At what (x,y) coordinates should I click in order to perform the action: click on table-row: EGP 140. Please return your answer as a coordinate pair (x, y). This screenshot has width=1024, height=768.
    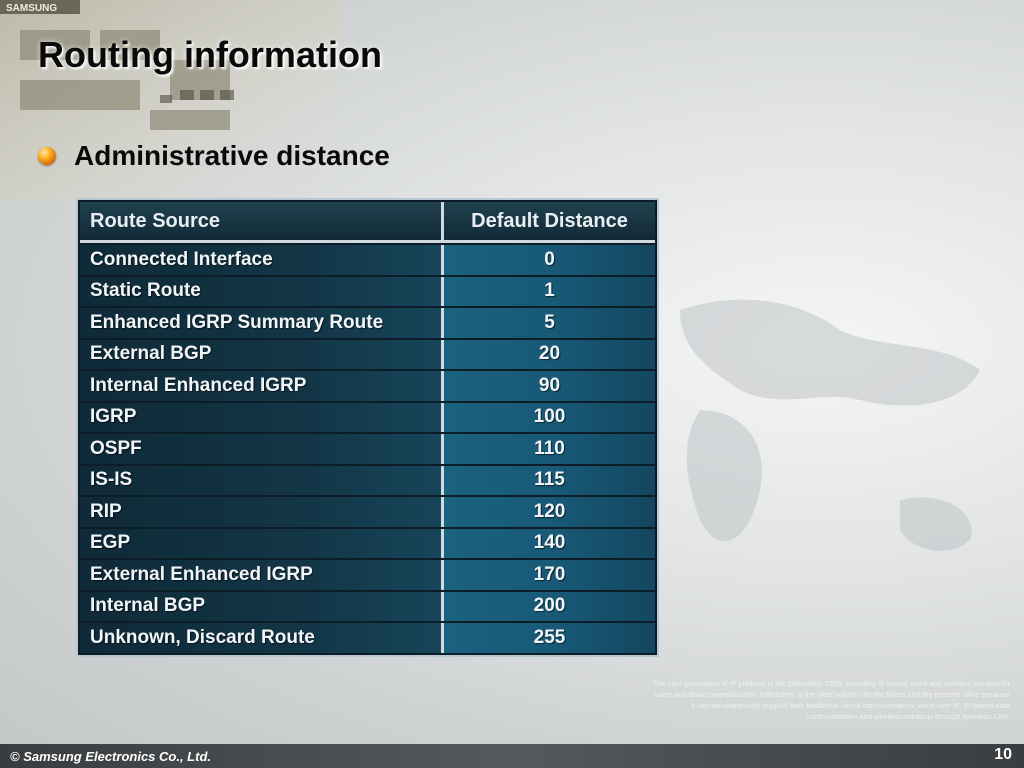
    Looking at the image, I should click on (367, 543).